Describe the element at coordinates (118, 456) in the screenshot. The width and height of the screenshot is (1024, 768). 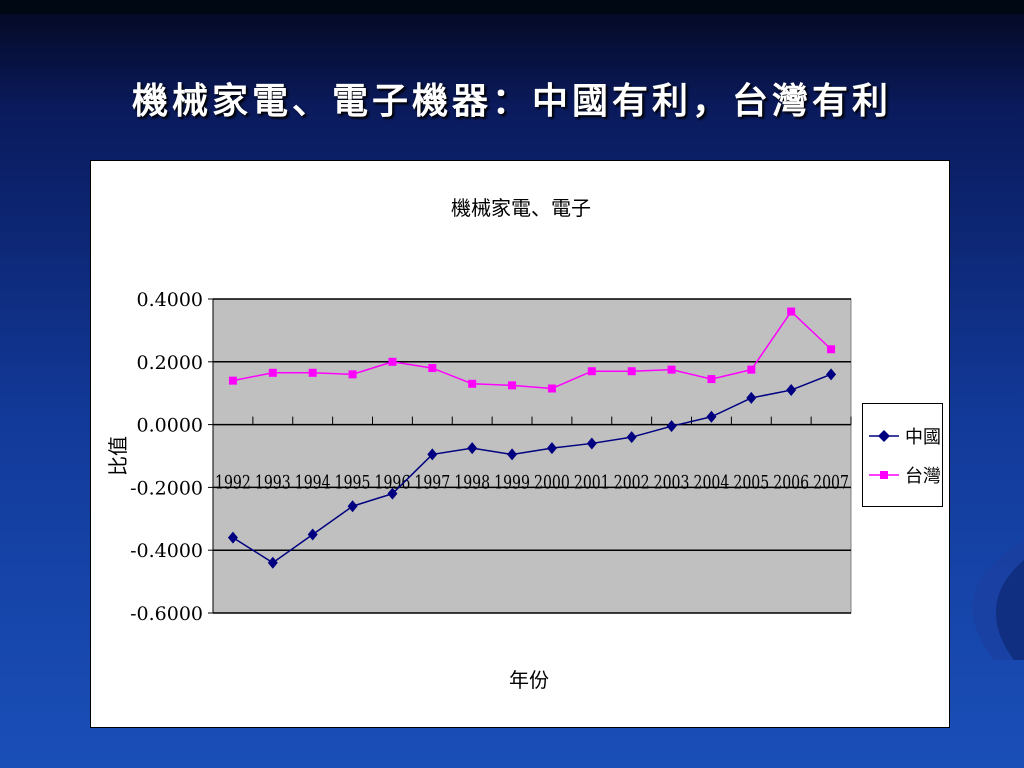
I see `y-axis-label: 比值` at that location.